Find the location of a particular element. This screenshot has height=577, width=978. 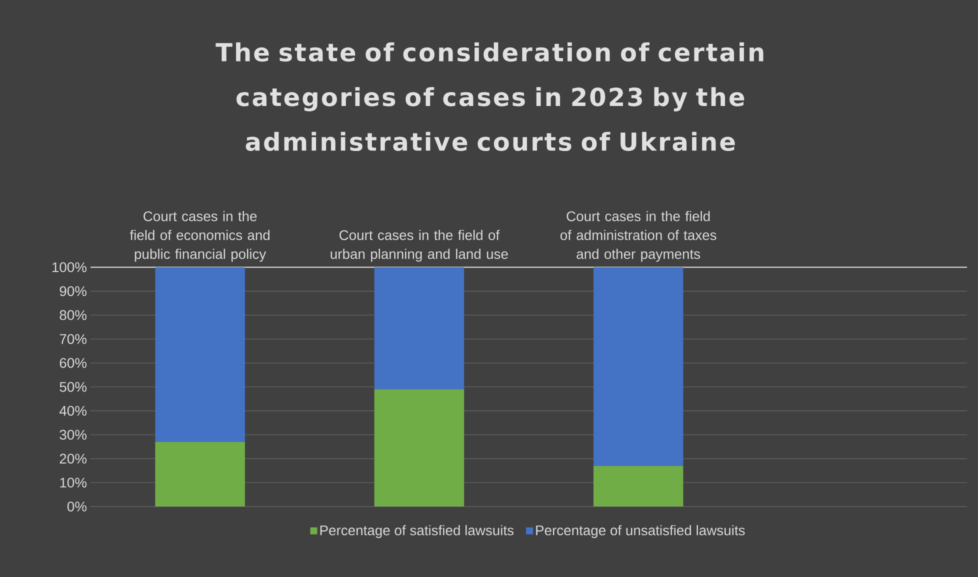

chart-title: The state of consideration of certain categories of cases in 2023 by the administrative courts of Ukraine is located at coordinates (490, 96).